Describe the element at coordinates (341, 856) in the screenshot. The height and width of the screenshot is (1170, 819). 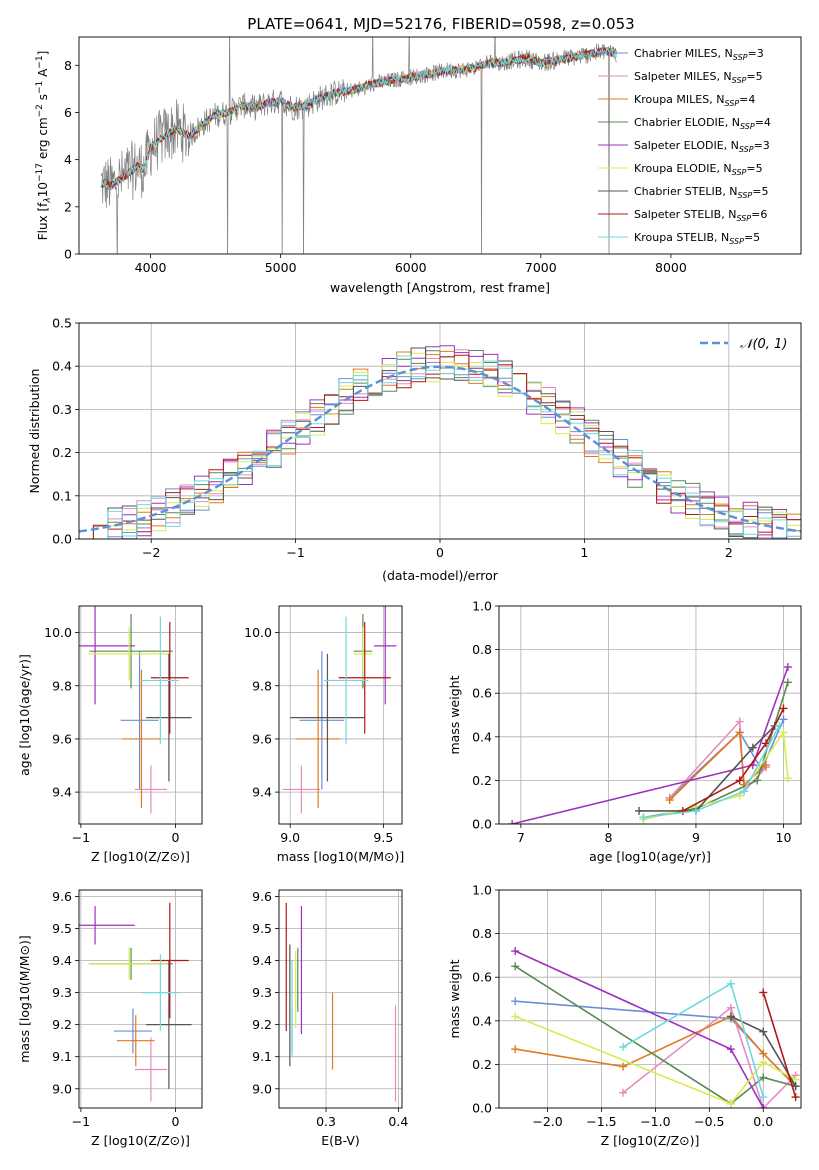
I see `x-axis-label: mass [log10(M/M⊙)]` at that location.